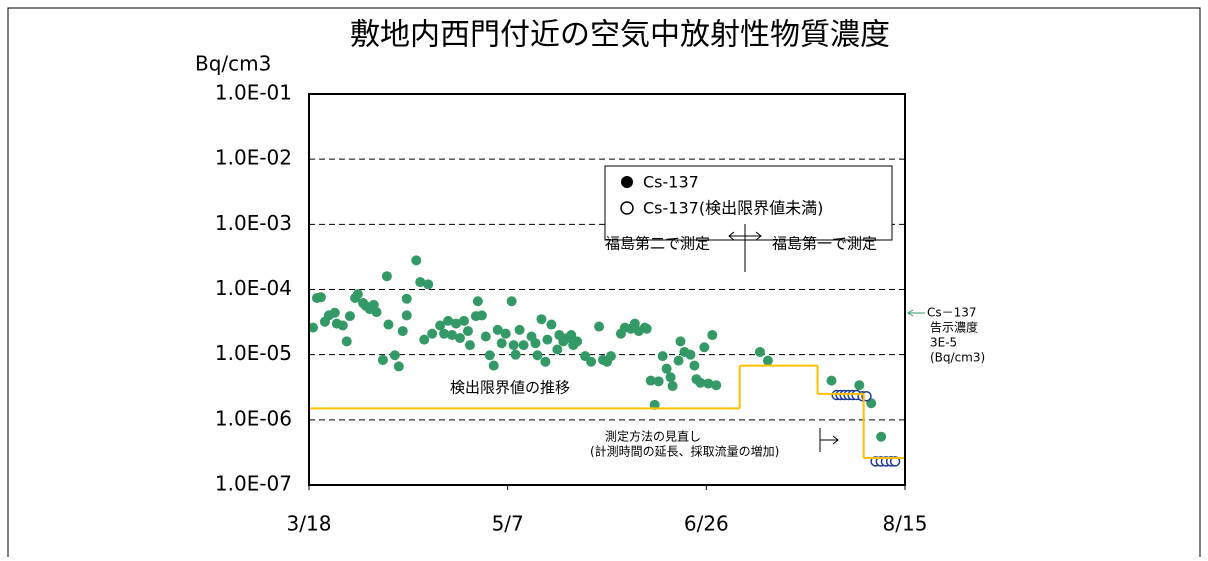 Image resolution: width=1208 pixels, height=561 pixels. I want to click on x-tick-label: 3/18, so click(309, 524).